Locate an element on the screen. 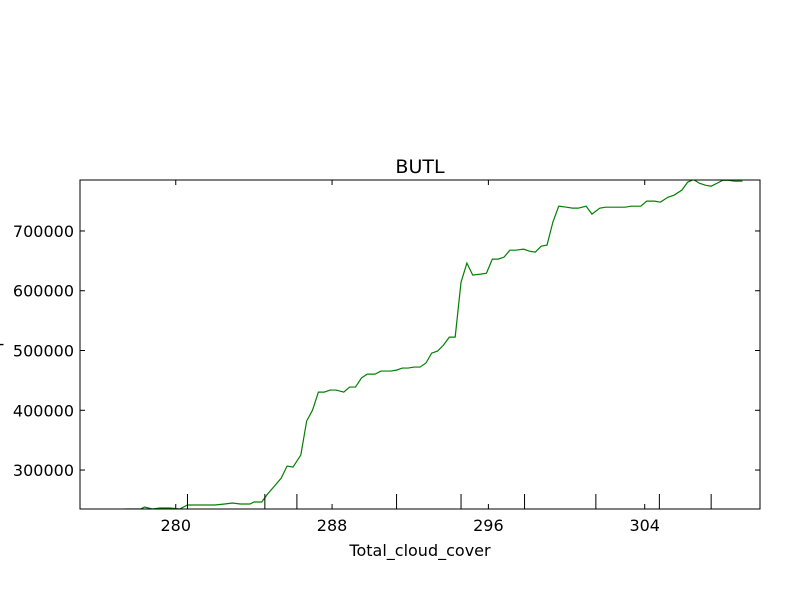  x-tick-label: 296 is located at coordinates (488, 525).